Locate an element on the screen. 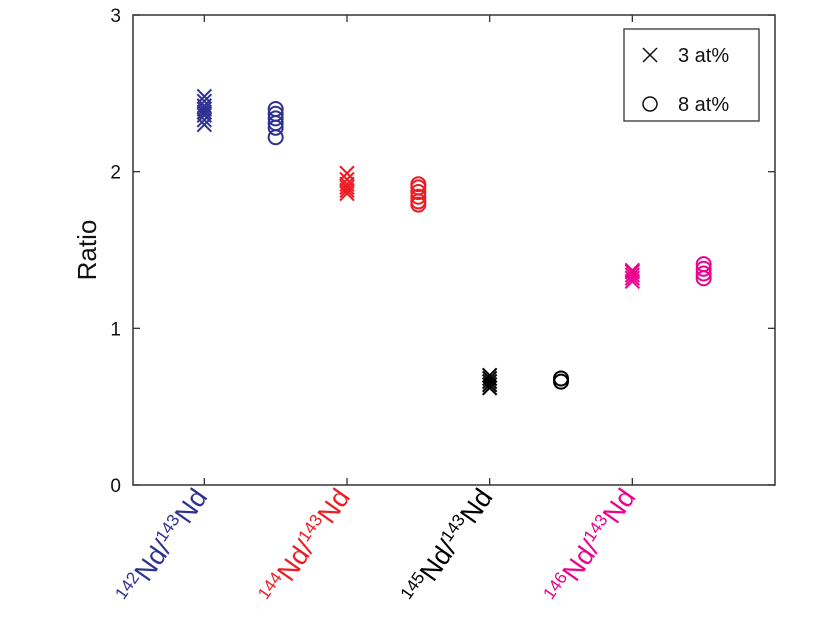 The image size is (840, 630). legend-label-8at: 8 at% is located at coordinates (703, 105).